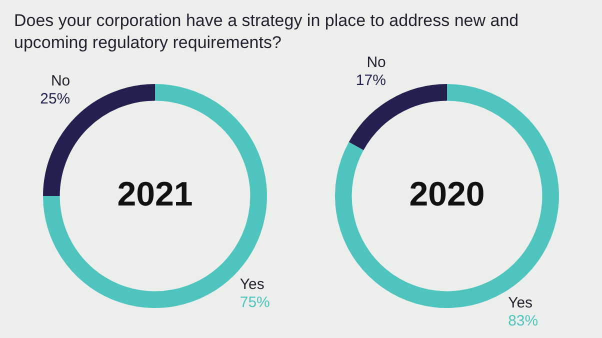 This screenshot has height=338, width=602. I want to click on text: 2020, so click(447, 194).